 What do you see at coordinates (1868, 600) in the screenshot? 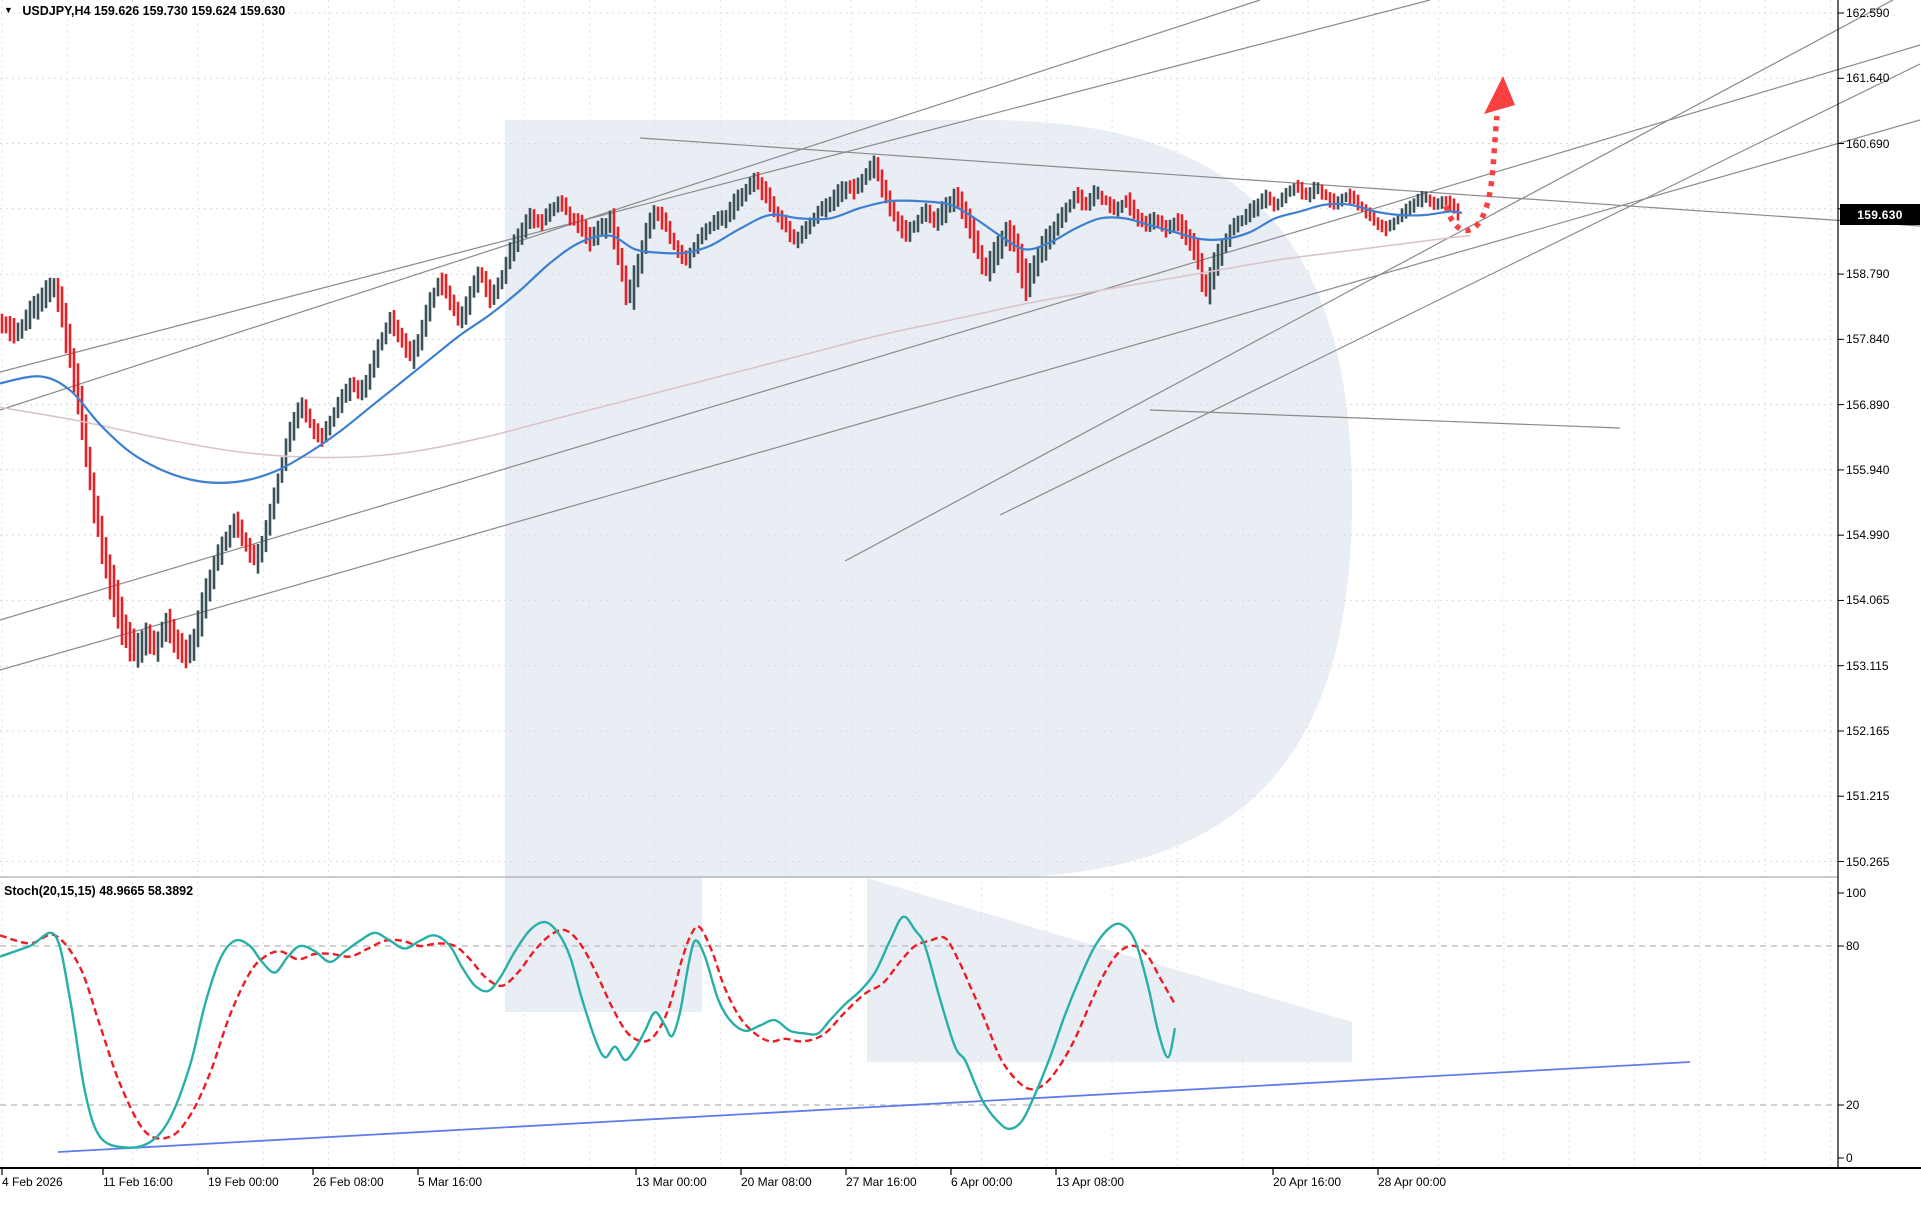
I see `price-axis-label: 154.065` at bounding box center [1868, 600].